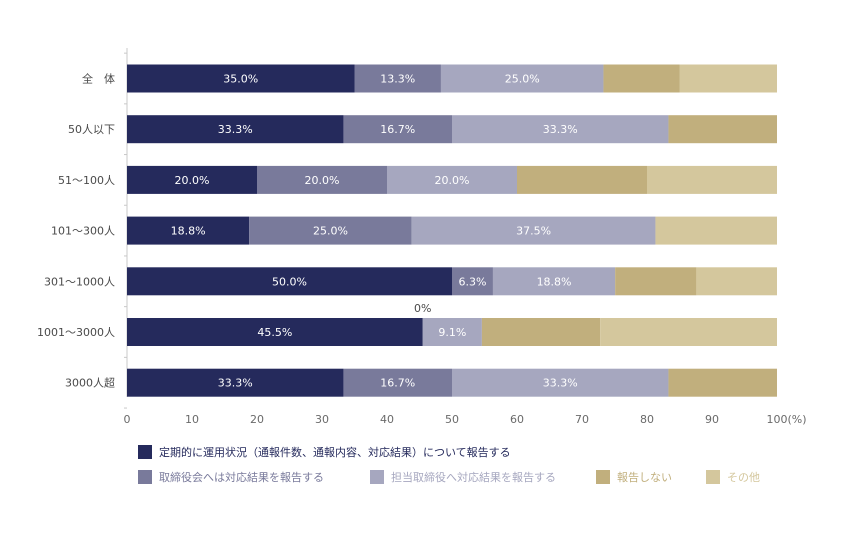 This screenshot has width=860, height=544. I want to click on x-tick-label: 90, so click(712, 419).